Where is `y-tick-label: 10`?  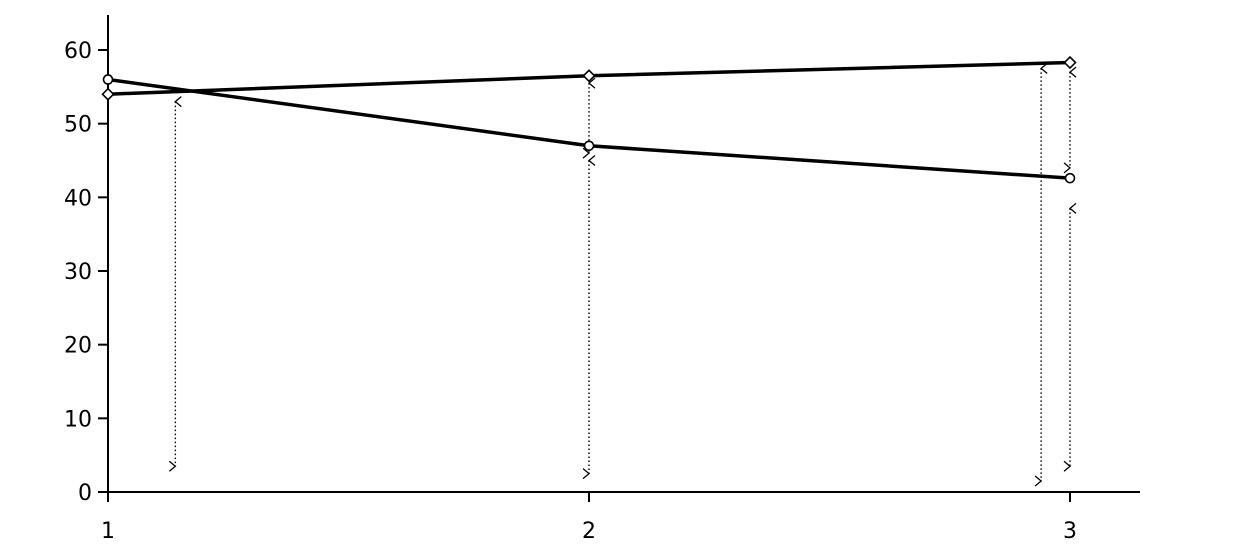 y-tick-label: 10 is located at coordinates (78, 419).